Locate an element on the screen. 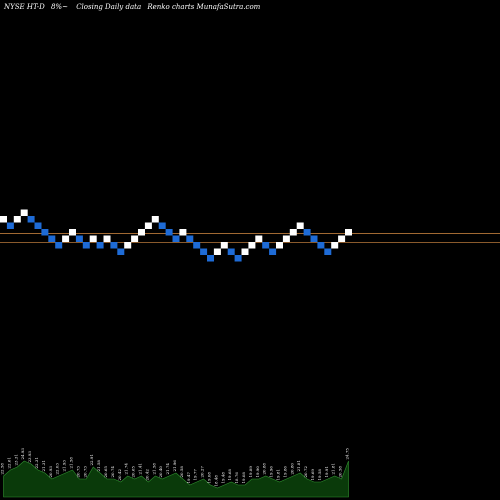 The image size is (500, 500). renko-bricks is located at coordinates (176, 235).